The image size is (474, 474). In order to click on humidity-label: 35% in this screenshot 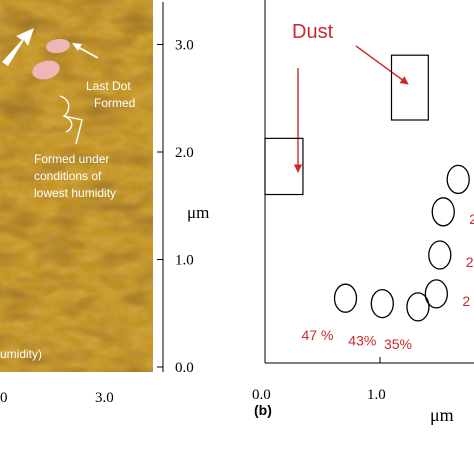, I will do `click(398, 344)`.